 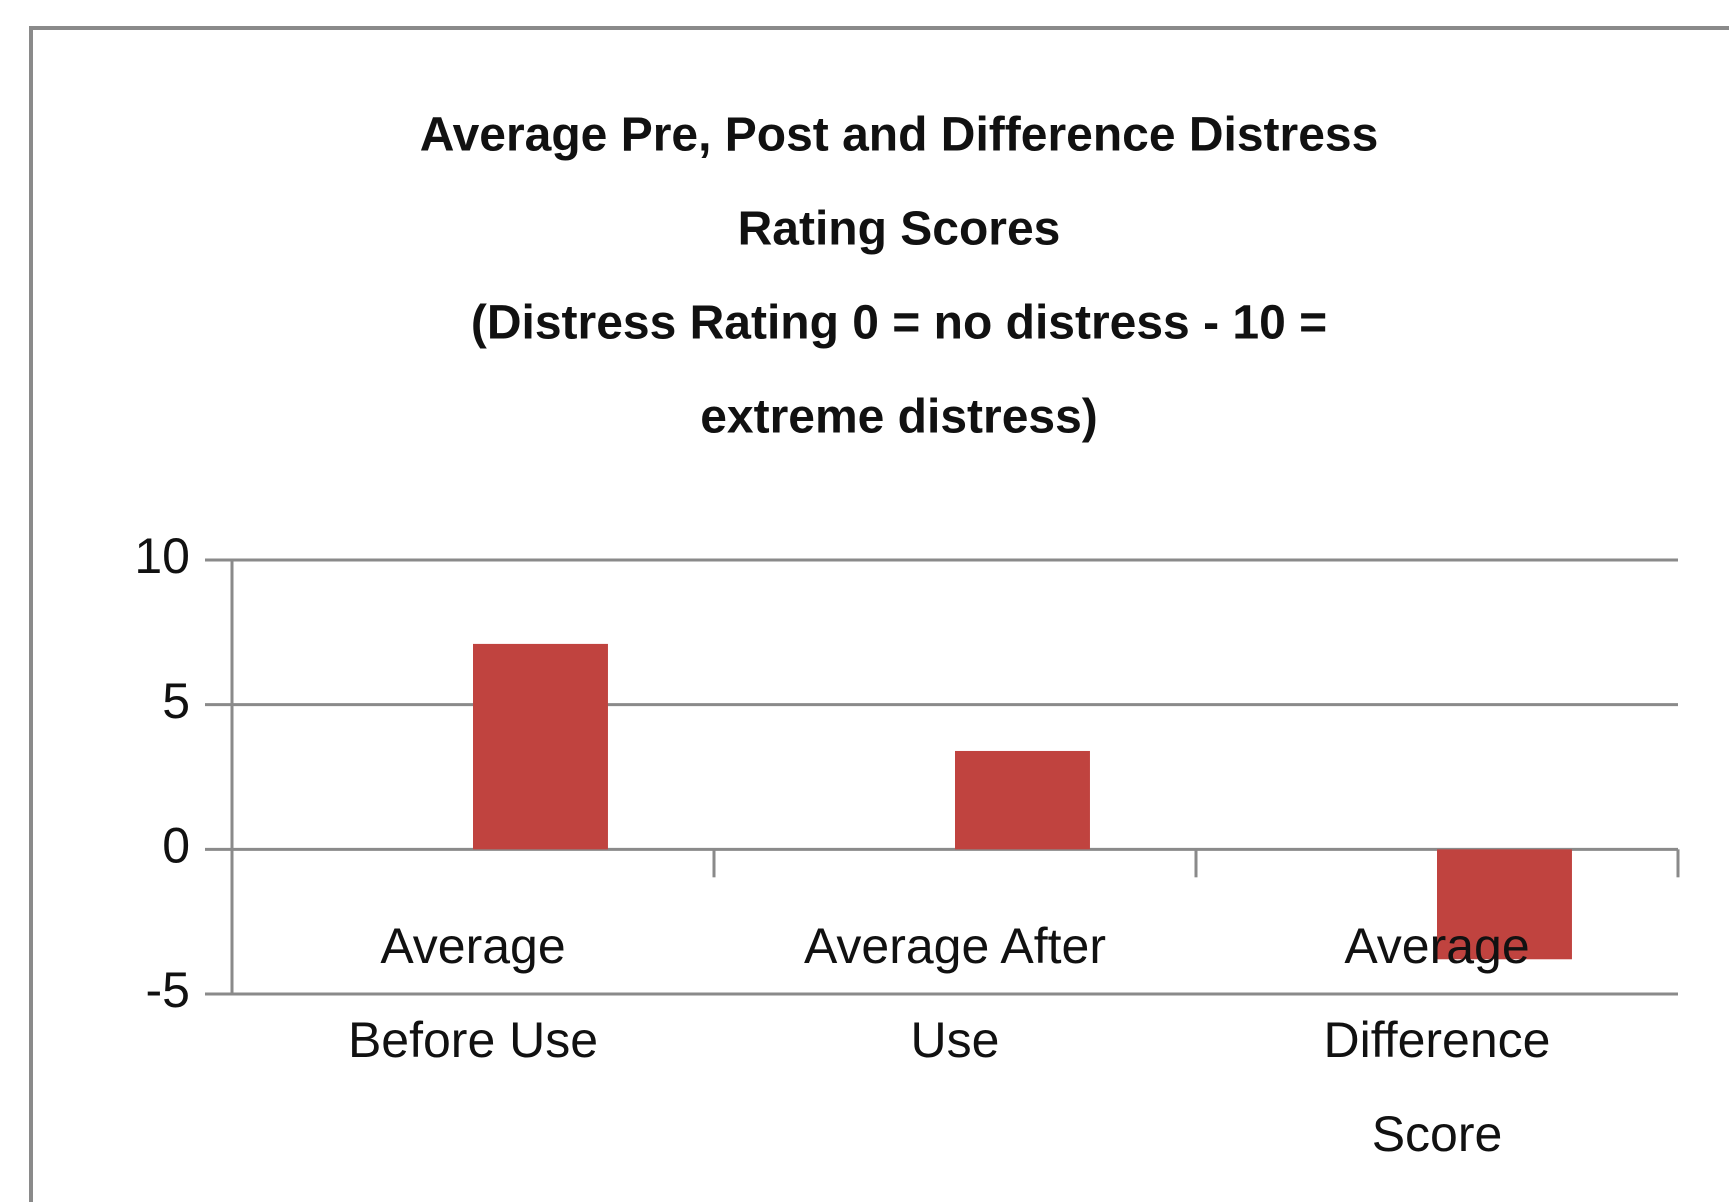 What do you see at coordinates (176, 701) in the screenshot?
I see `y-tick-label: 5` at bounding box center [176, 701].